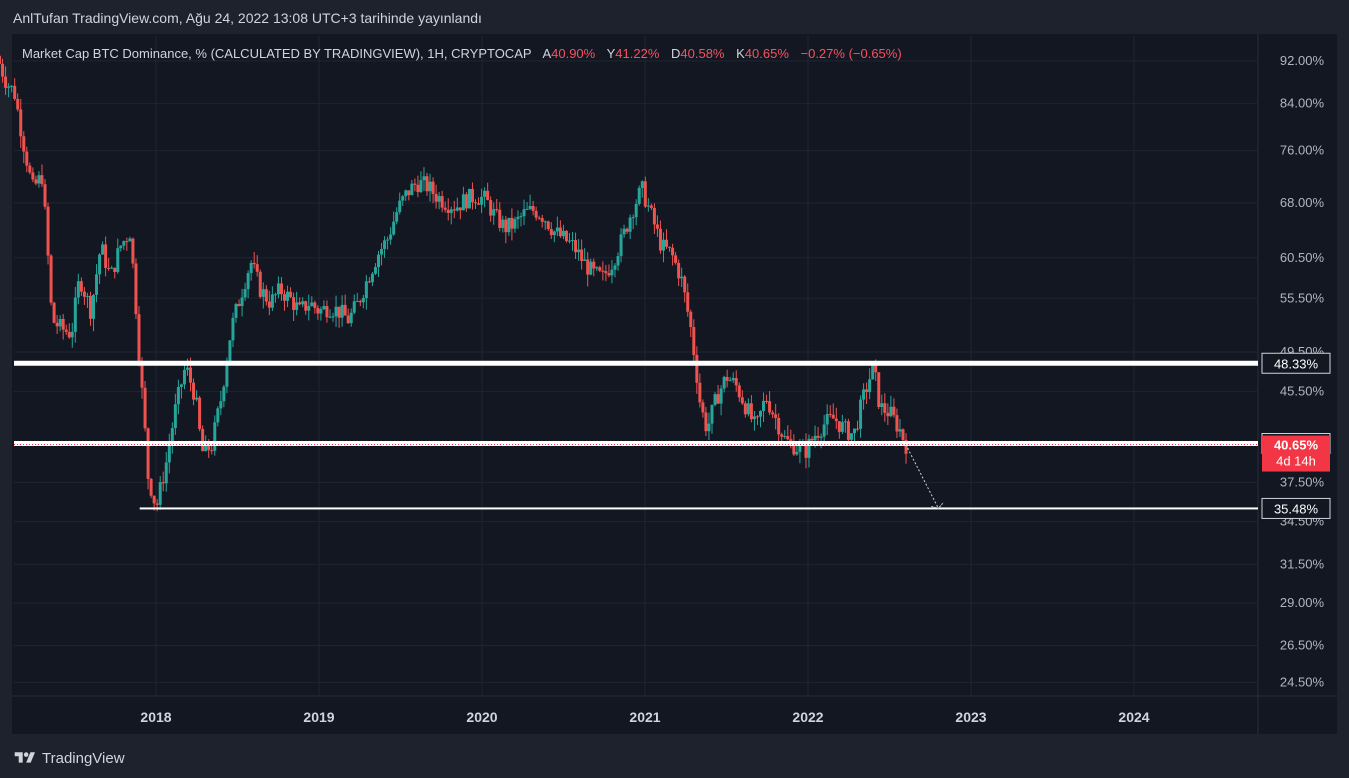 The width and height of the screenshot is (1349, 778). I want to click on time-tick-label: 2021, so click(644, 717).